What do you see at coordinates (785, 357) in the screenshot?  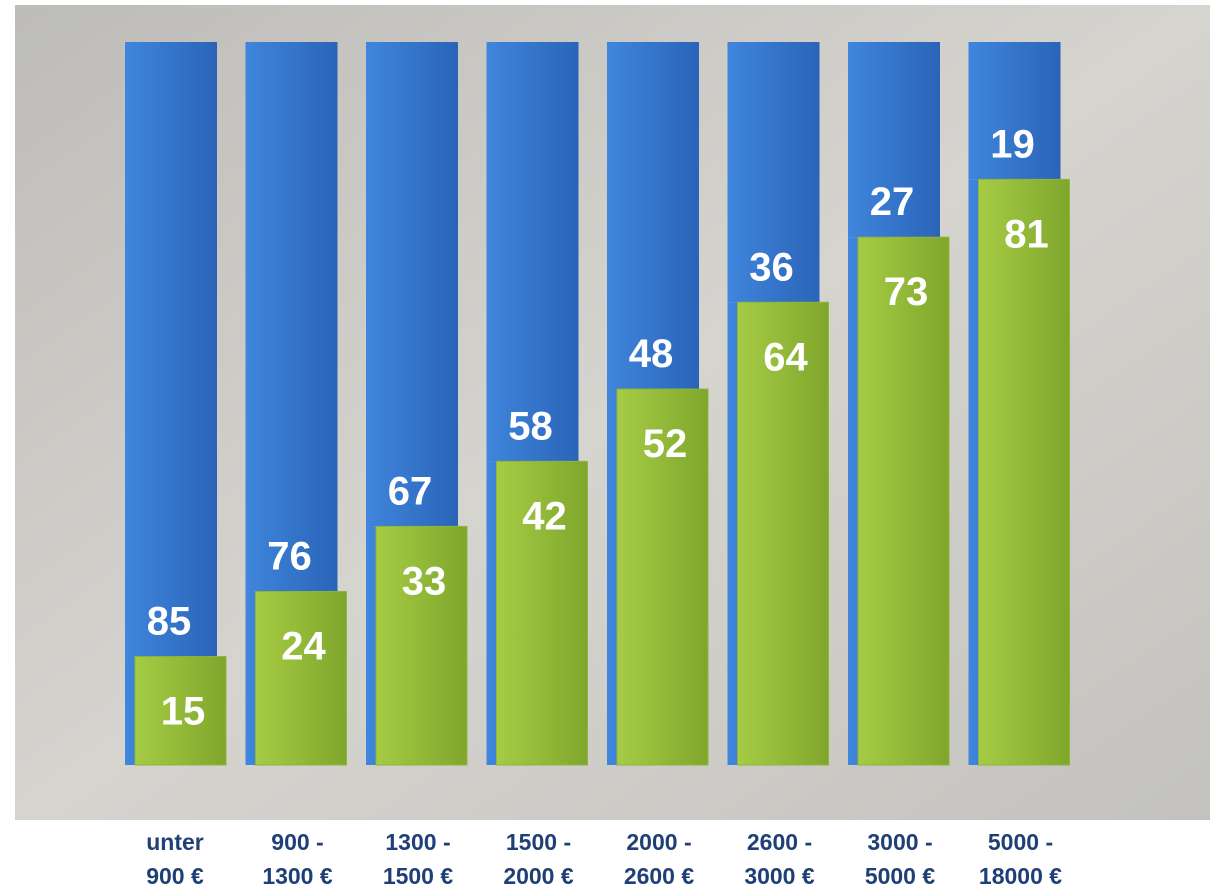 I see `data-label: 64` at bounding box center [785, 357].